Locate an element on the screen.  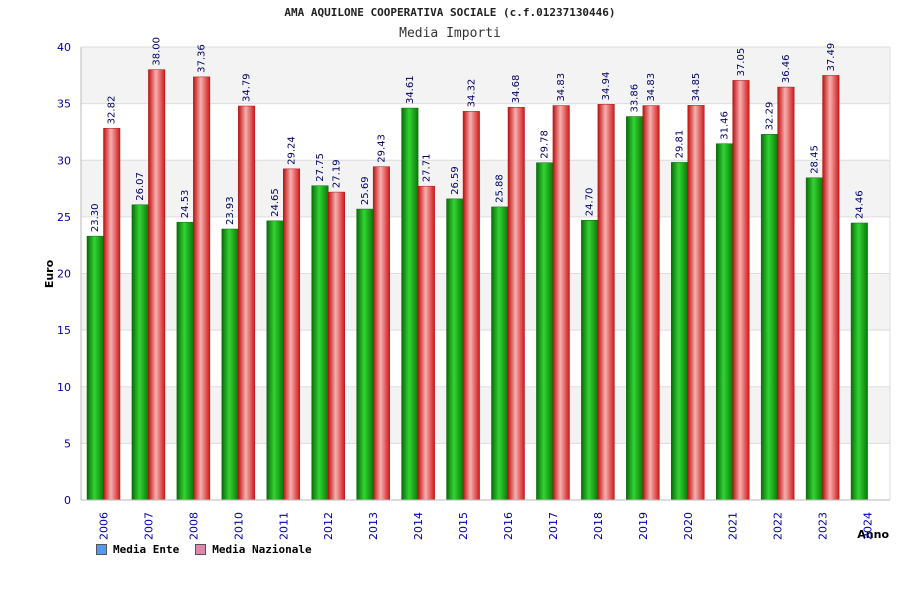
data-label: 26.59 is located at coordinates (455, 180).